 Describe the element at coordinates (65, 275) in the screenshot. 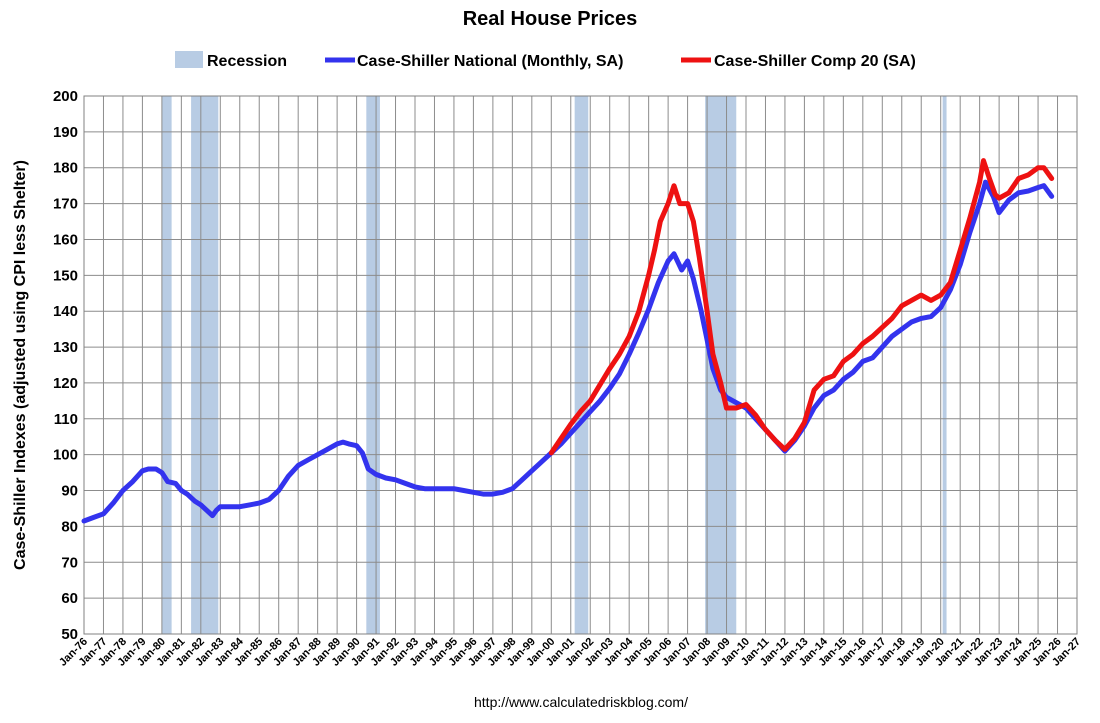

I see `y-tick-label: 150` at that location.